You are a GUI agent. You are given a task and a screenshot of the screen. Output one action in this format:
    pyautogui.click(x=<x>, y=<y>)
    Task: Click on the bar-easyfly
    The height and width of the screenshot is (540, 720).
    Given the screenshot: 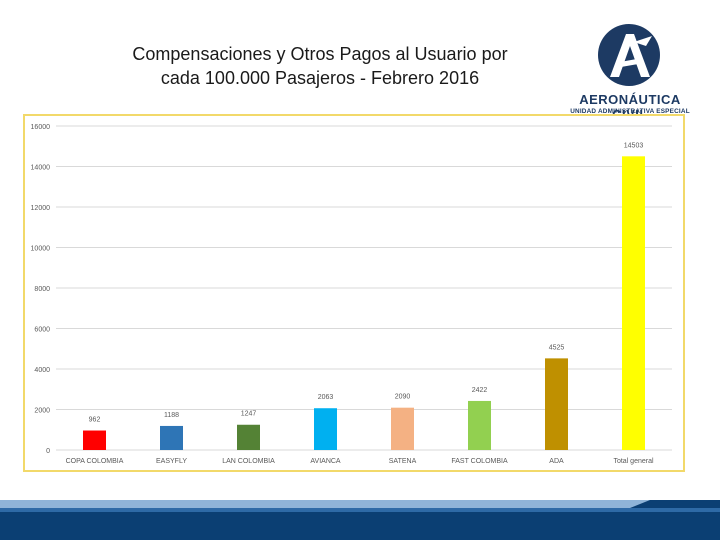 What is the action you would take?
    pyautogui.click(x=171, y=437)
    